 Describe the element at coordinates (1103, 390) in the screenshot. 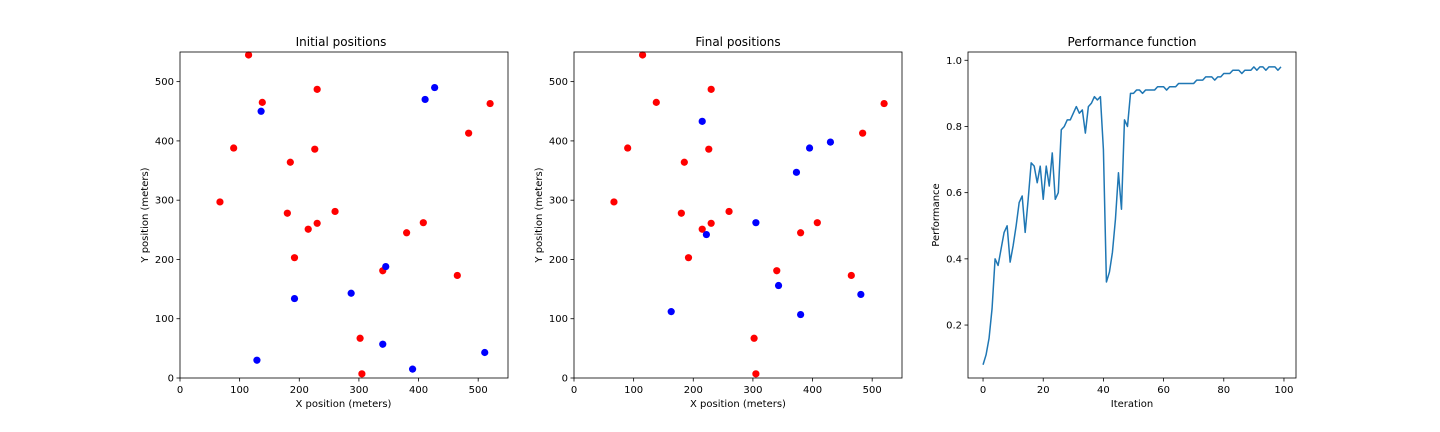

I see `performance-function-xtick-label: 40` at that location.